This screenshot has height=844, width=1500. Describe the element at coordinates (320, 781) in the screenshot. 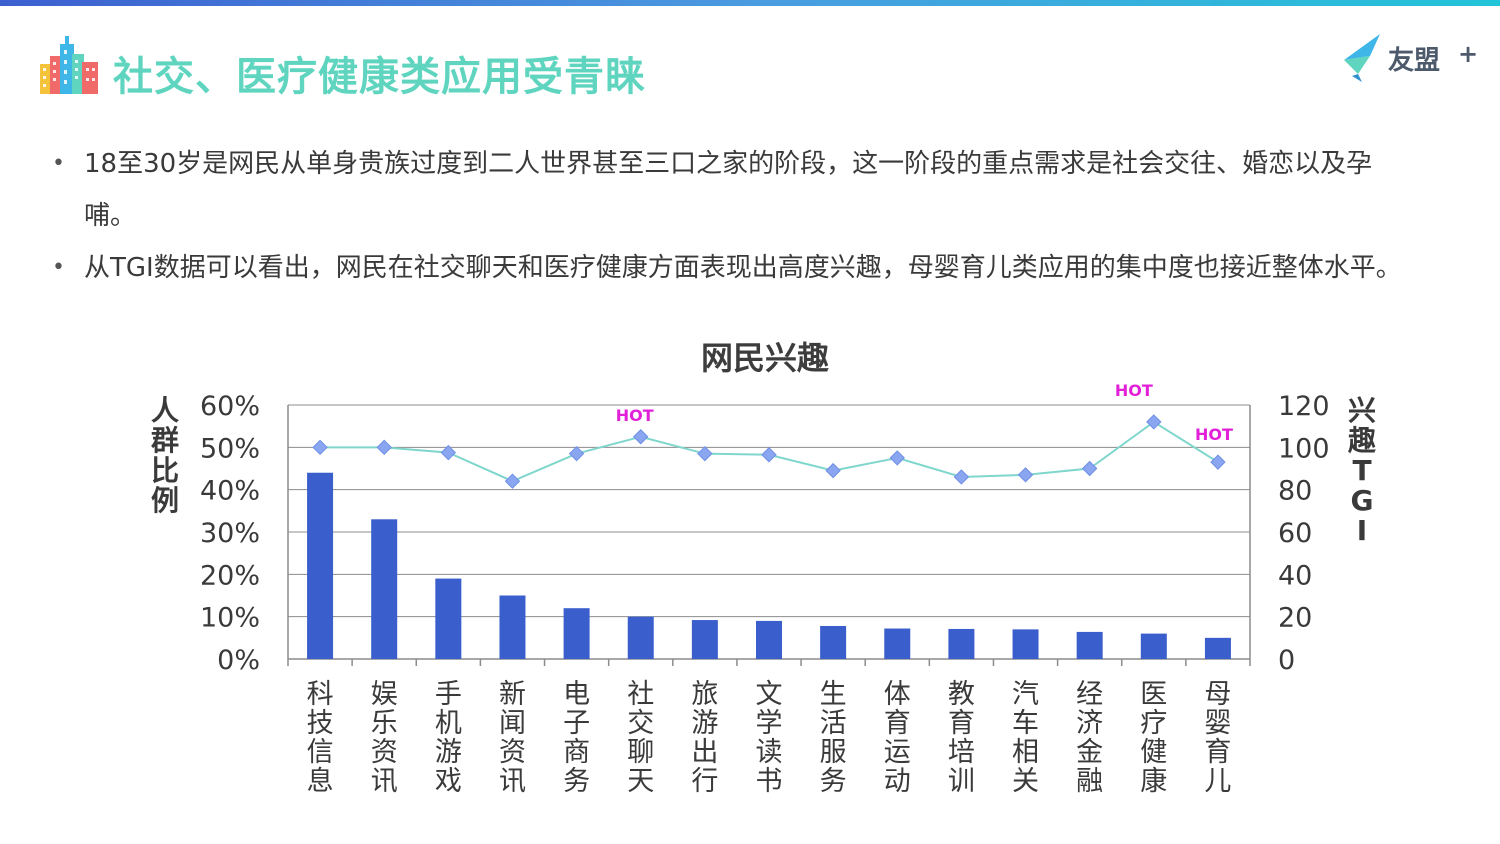

I see `x-tick-label-char: 息` at that location.